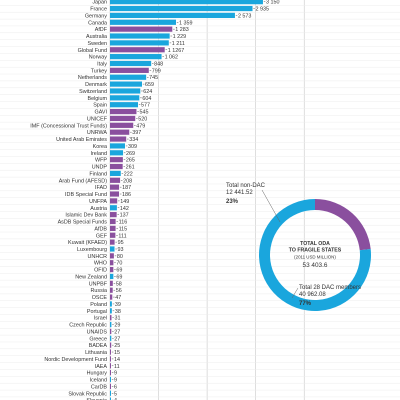  I want to click on category-label: Kuwait (KFAED), so click(87, 243).